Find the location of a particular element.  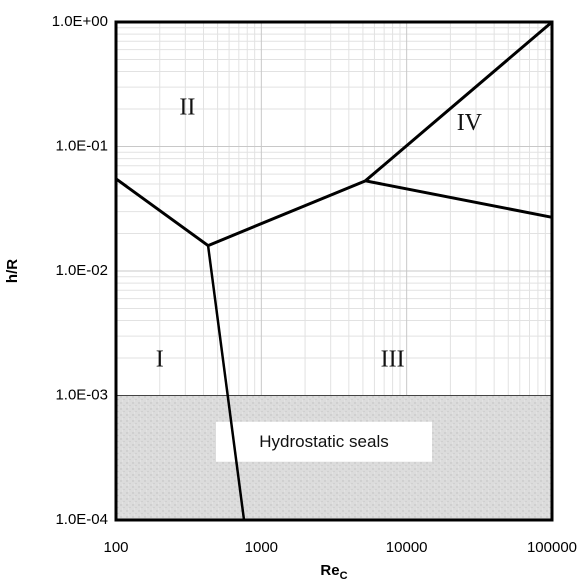

x-axis-title: ReC is located at coordinates (333, 571).